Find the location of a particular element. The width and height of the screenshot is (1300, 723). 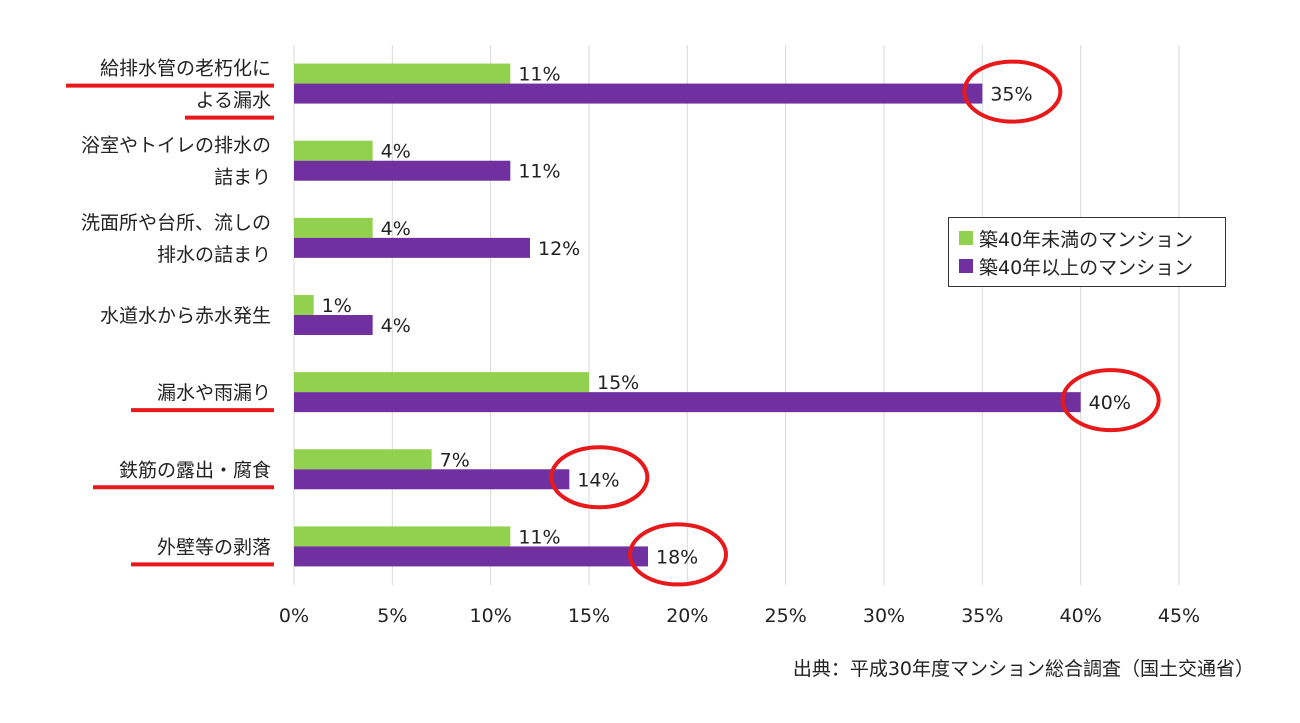

legend: 築40年未満のマンション 築40年以上のマンション is located at coordinates (1087, 252).